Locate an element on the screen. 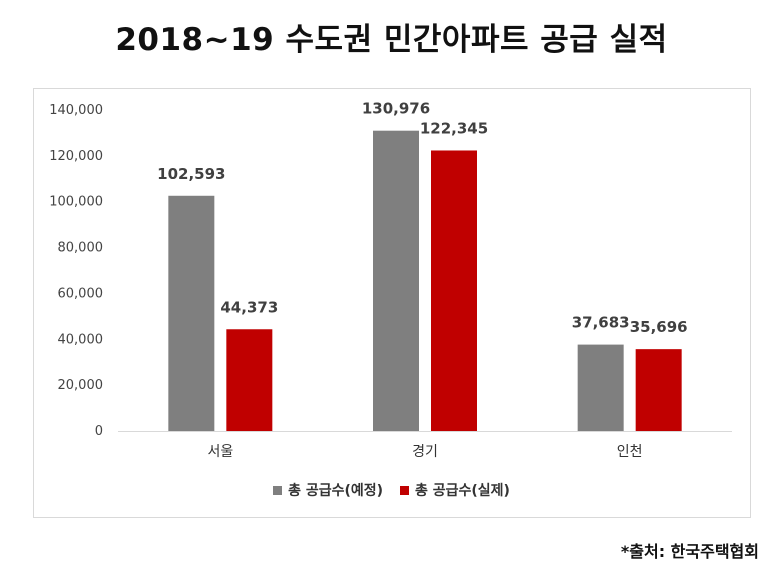 The height and width of the screenshot is (575, 783). legend-item-actual: 총 공급수(실제) is located at coordinates (454, 490).